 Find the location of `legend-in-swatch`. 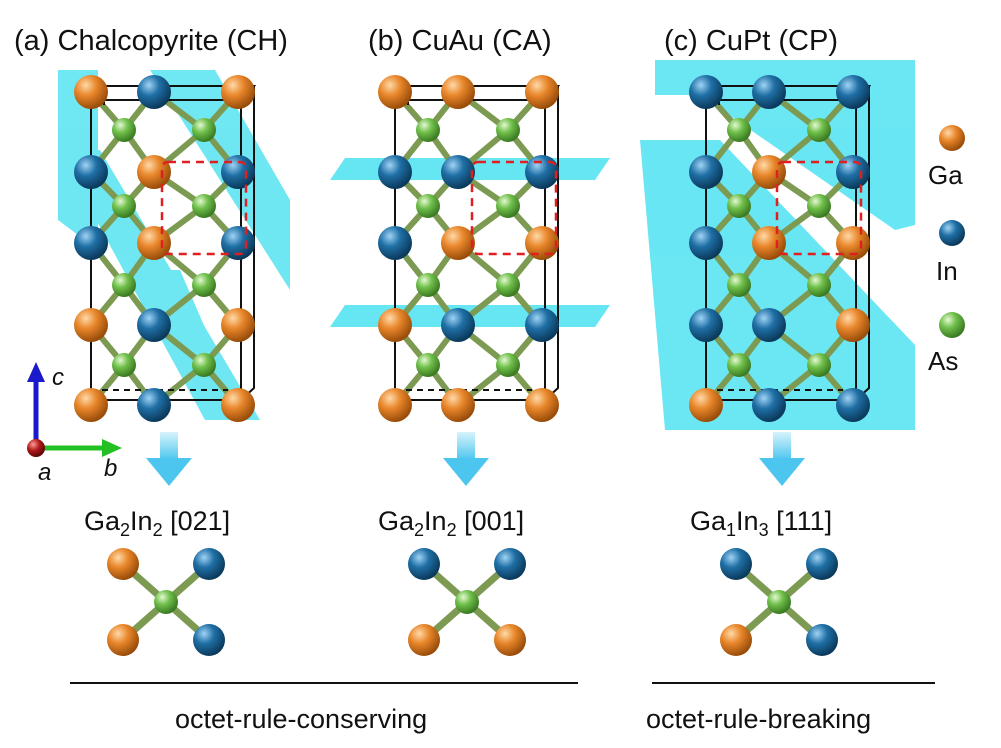

legend-in-swatch is located at coordinates (952, 233).